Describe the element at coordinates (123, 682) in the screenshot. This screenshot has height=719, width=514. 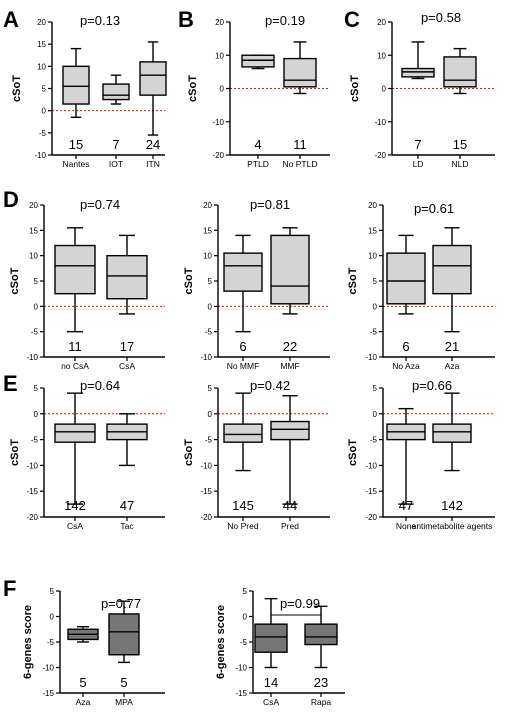
I see `sample-size-label: 5` at that location.